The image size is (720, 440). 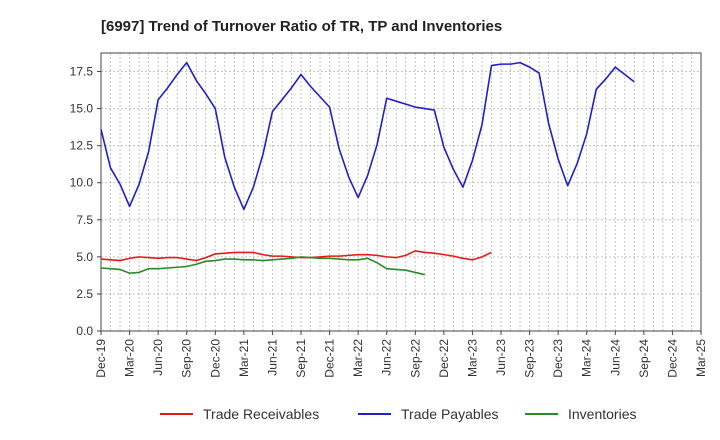 I want to click on x-tick-label: Dec-20, so click(x=215, y=358).